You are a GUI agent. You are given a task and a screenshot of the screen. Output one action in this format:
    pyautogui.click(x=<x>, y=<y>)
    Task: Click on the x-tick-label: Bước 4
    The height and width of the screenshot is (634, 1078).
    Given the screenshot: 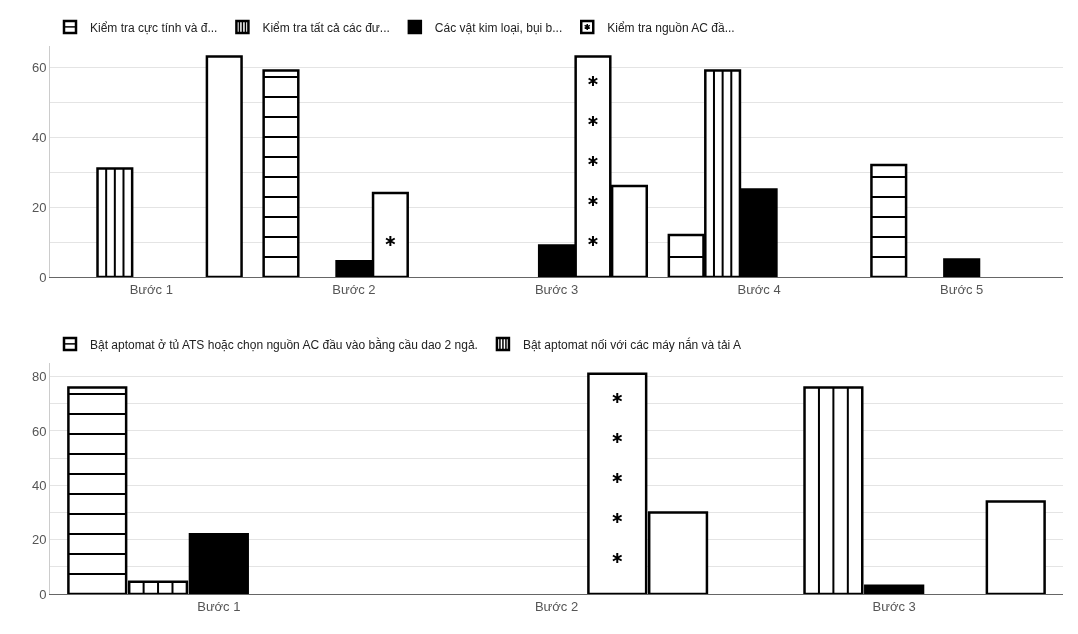 What is the action you would take?
    pyautogui.click(x=759, y=289)
    